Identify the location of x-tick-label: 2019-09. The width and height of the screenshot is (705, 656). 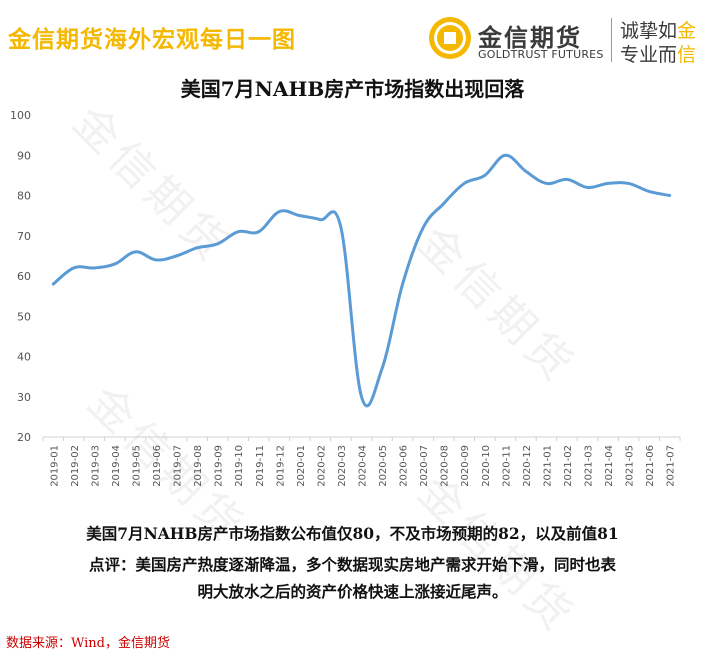
(219, 466).